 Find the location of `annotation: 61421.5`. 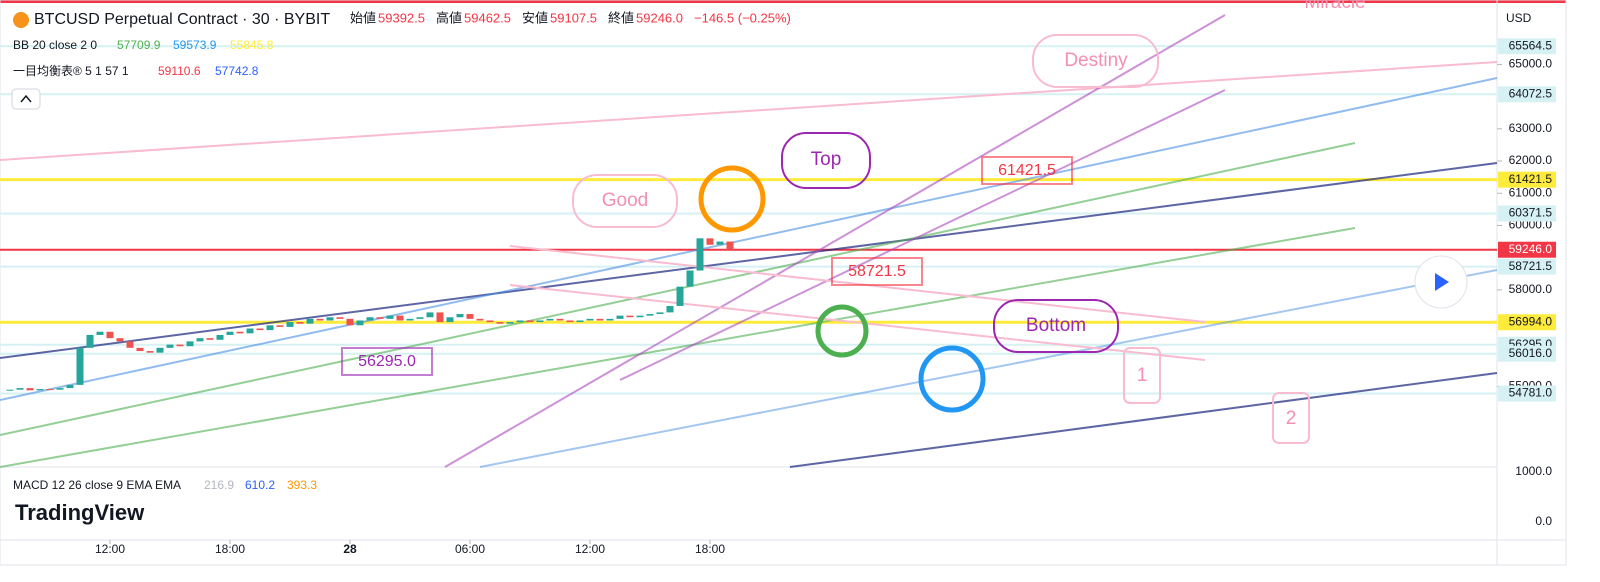

annotation: 61421.5 is located at coordinates (1027, 170).